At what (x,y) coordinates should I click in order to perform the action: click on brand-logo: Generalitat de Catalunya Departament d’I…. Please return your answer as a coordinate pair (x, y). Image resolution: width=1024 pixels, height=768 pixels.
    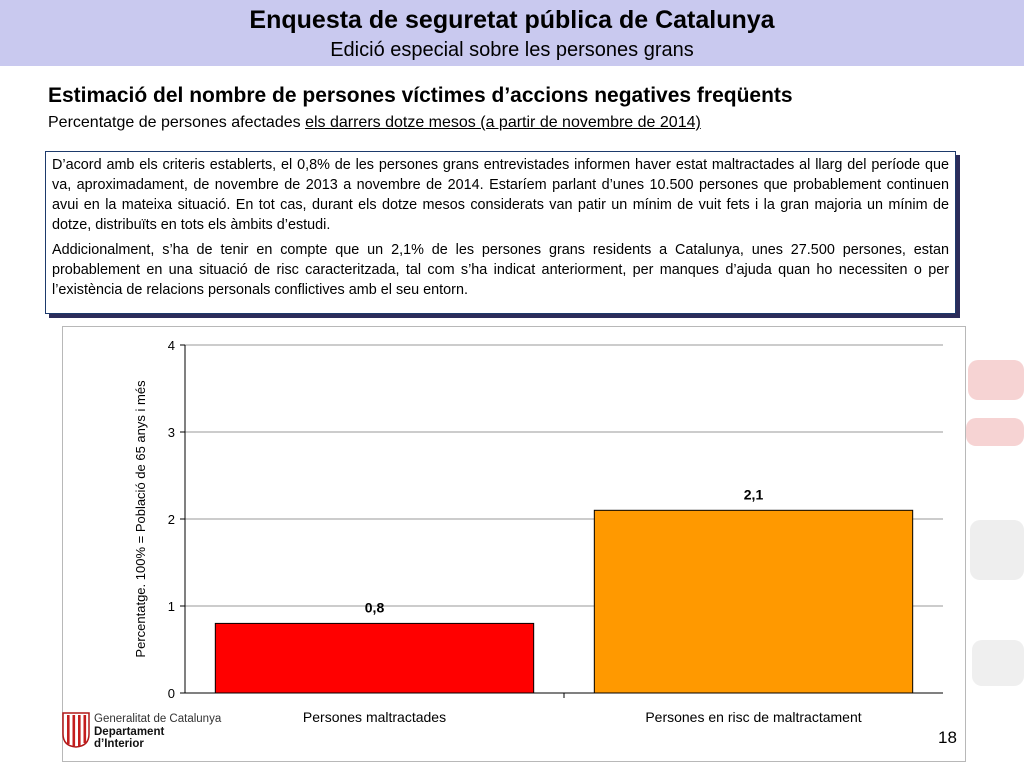
    Looking at the image, I should click on (162, 730).